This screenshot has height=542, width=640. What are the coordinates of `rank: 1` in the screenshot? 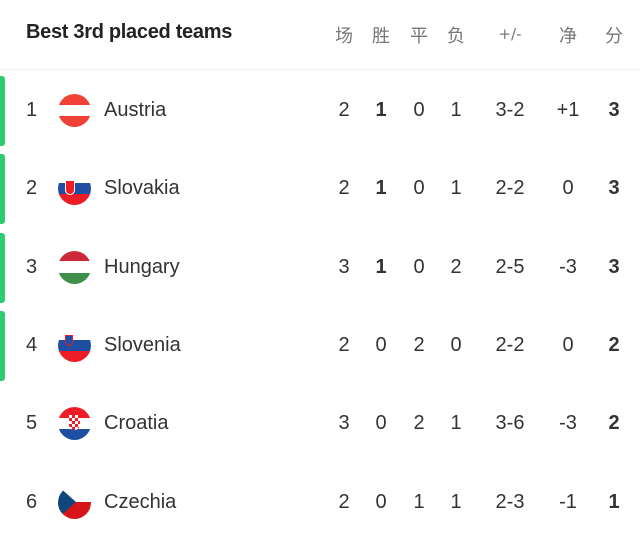 It's located at (32, 110).